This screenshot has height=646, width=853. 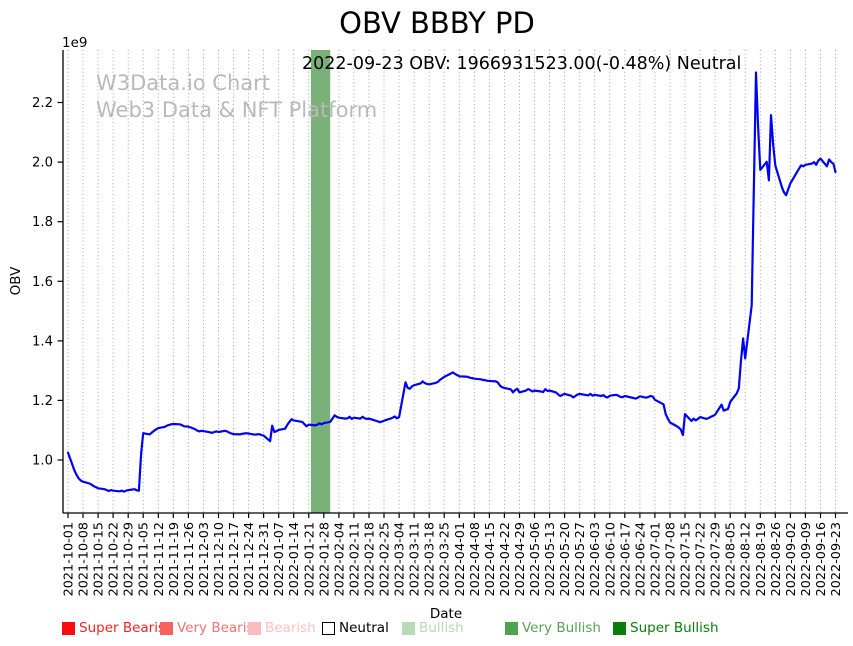 I want to click on x-tick-label: 2022-09-02, so click(x=791, y=559).